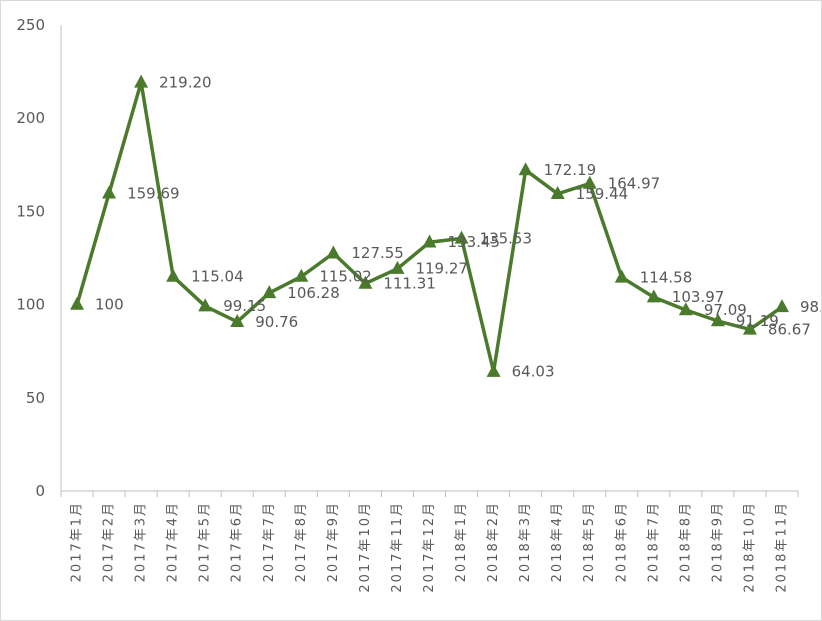 This screenshot has width=822, height=621. Describe the element at coordinates (301, 541) in the screenshot. I see `x-tick-label: 2017年8月` at that location.